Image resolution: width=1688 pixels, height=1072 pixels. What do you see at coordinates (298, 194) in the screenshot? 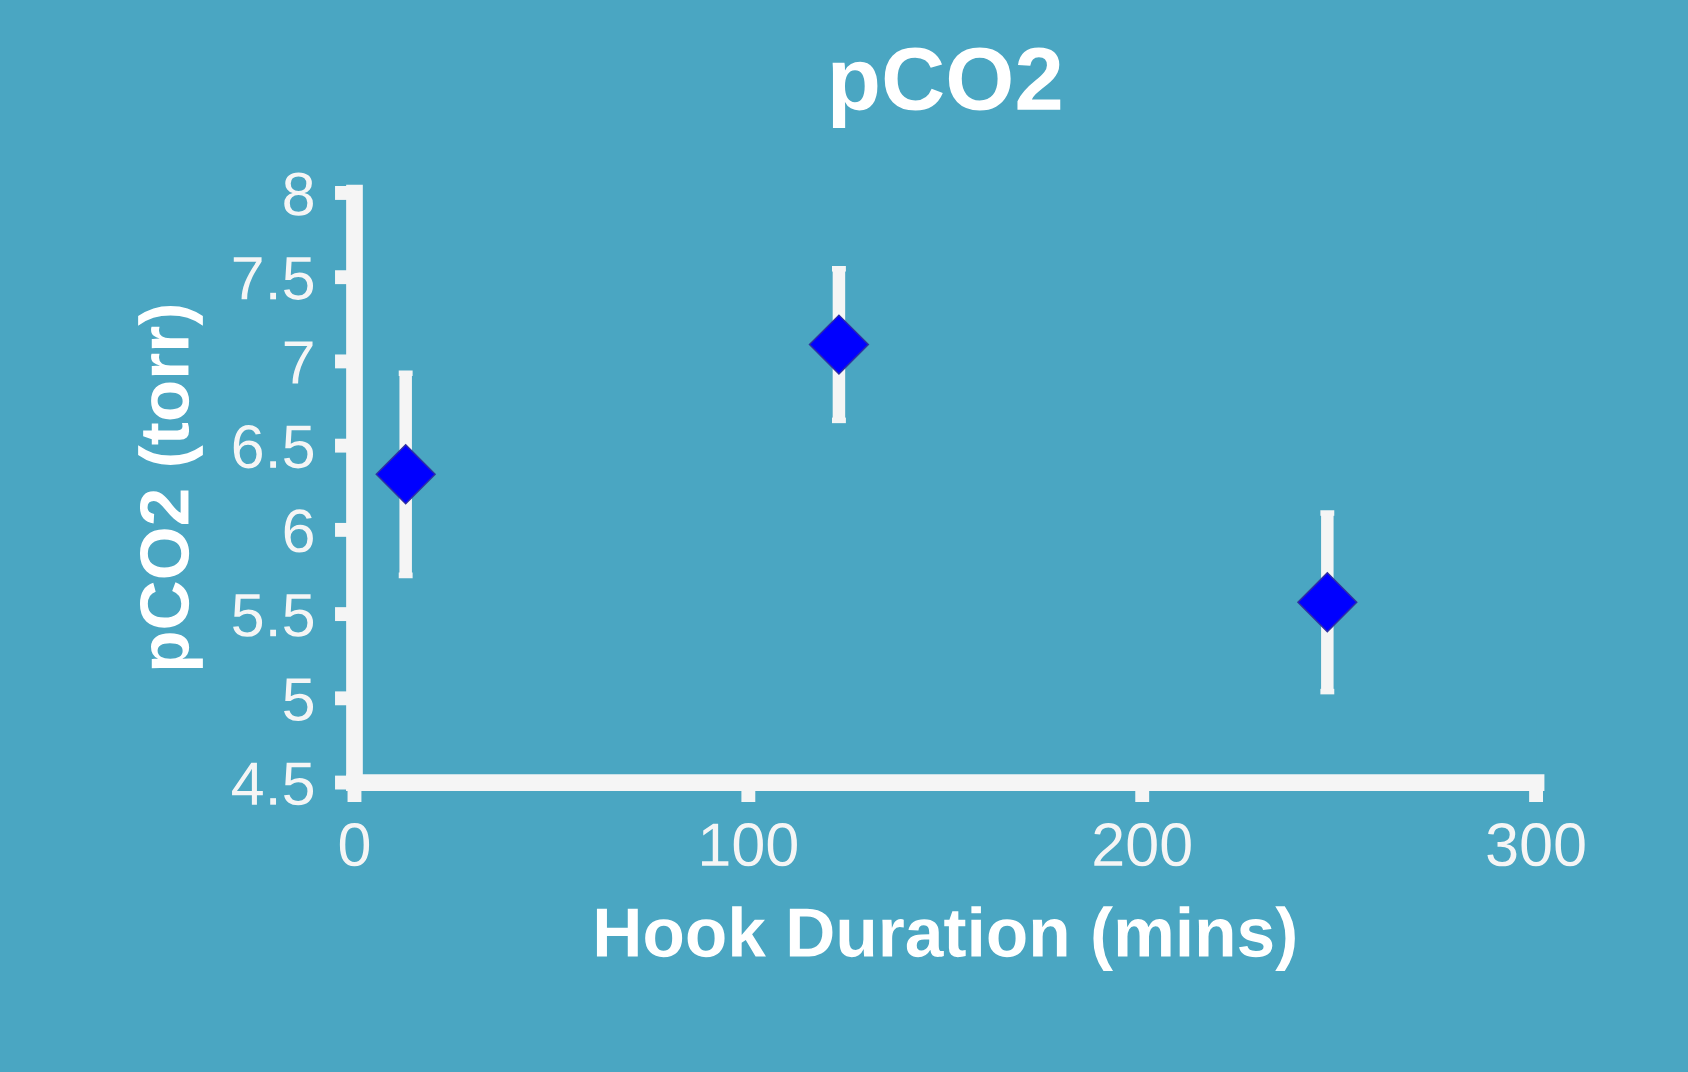
I see `y-tick-label: 8` at bounding box center [298, 194].